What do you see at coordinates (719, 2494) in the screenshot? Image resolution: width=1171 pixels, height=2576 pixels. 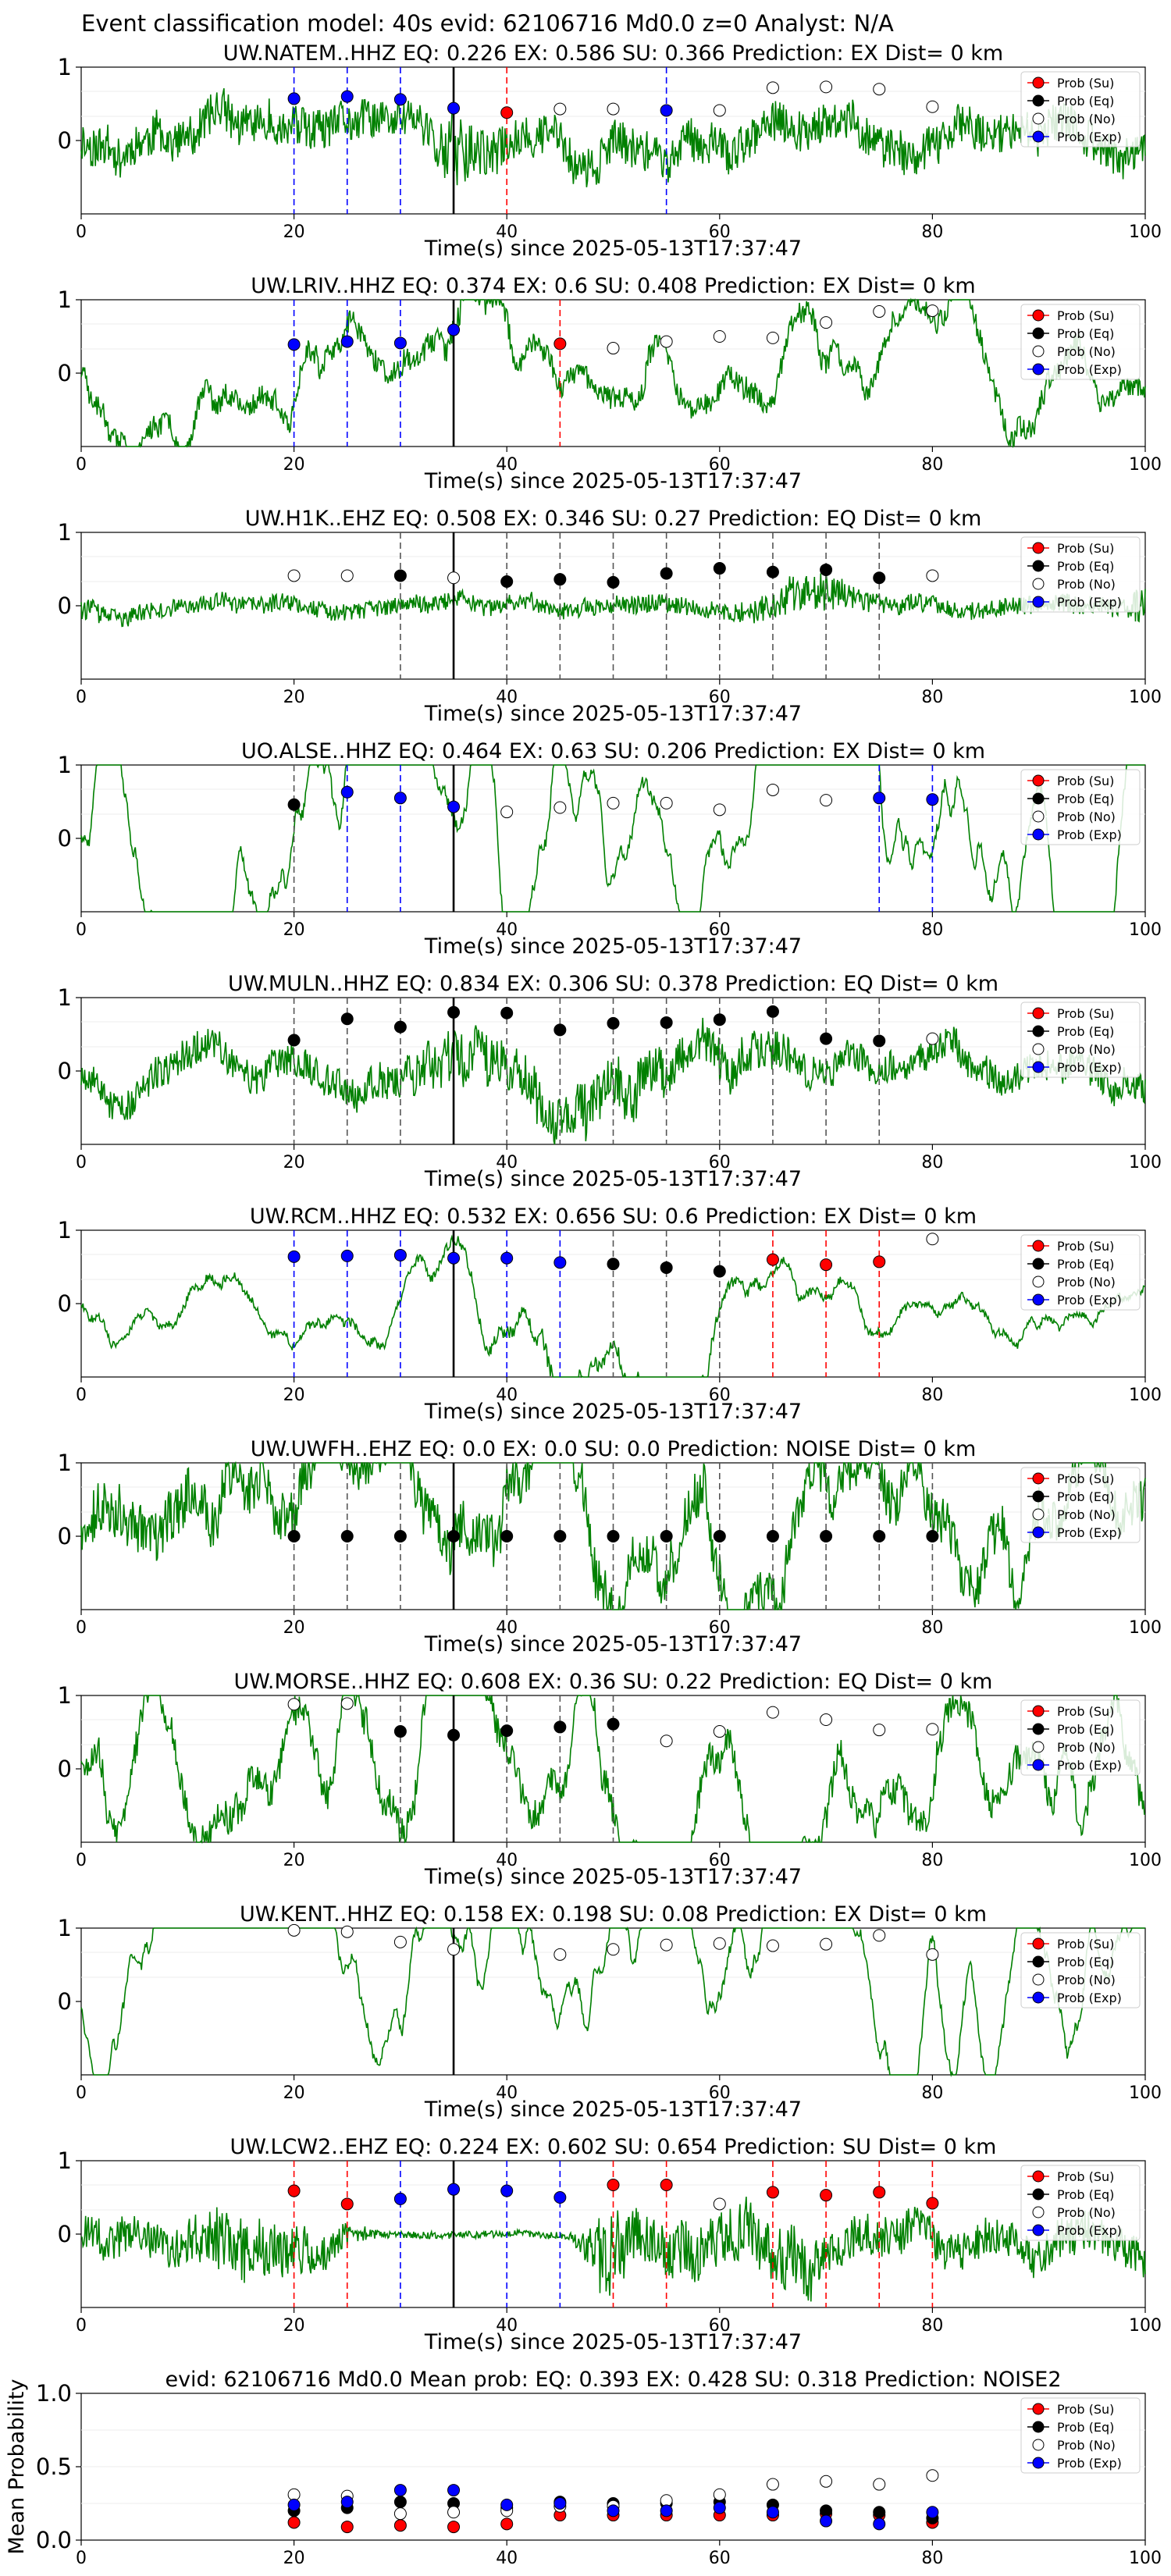 I see `mean-prob-marker-no` at bounding box center [719, 2494].